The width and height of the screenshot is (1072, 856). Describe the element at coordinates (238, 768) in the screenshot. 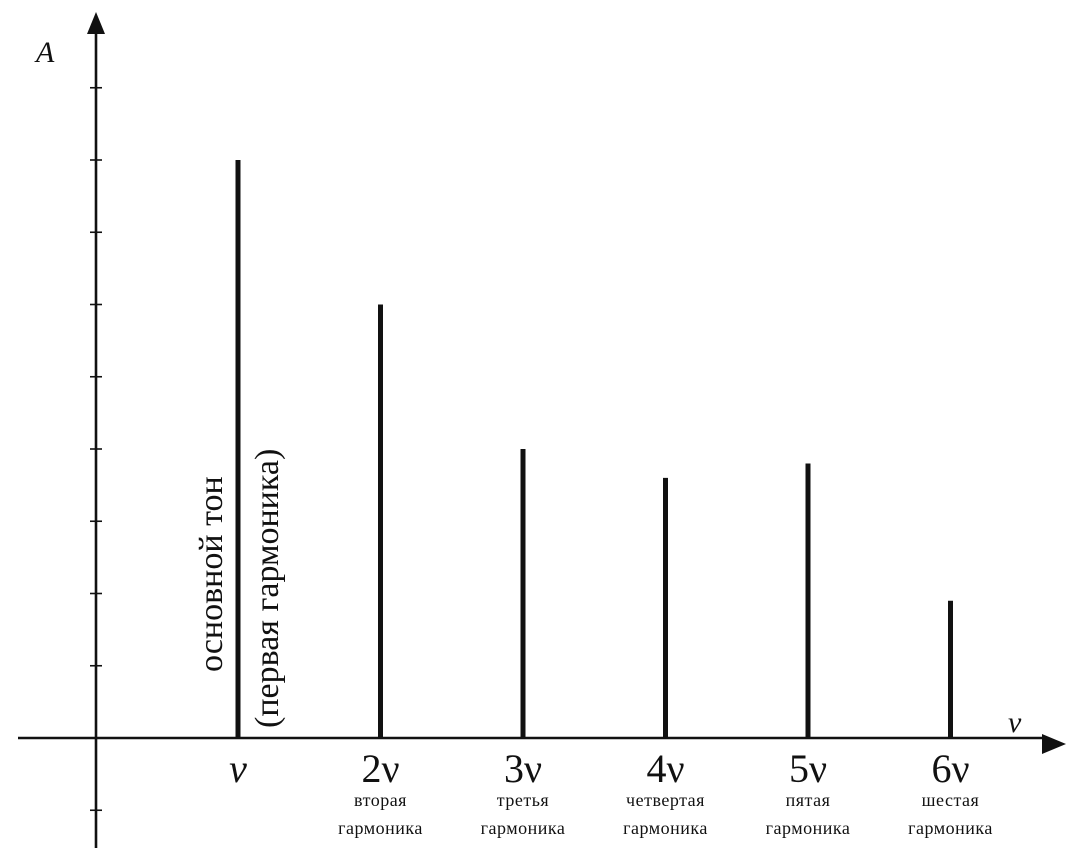

I see `frequency-tick-label: ν` at that location.